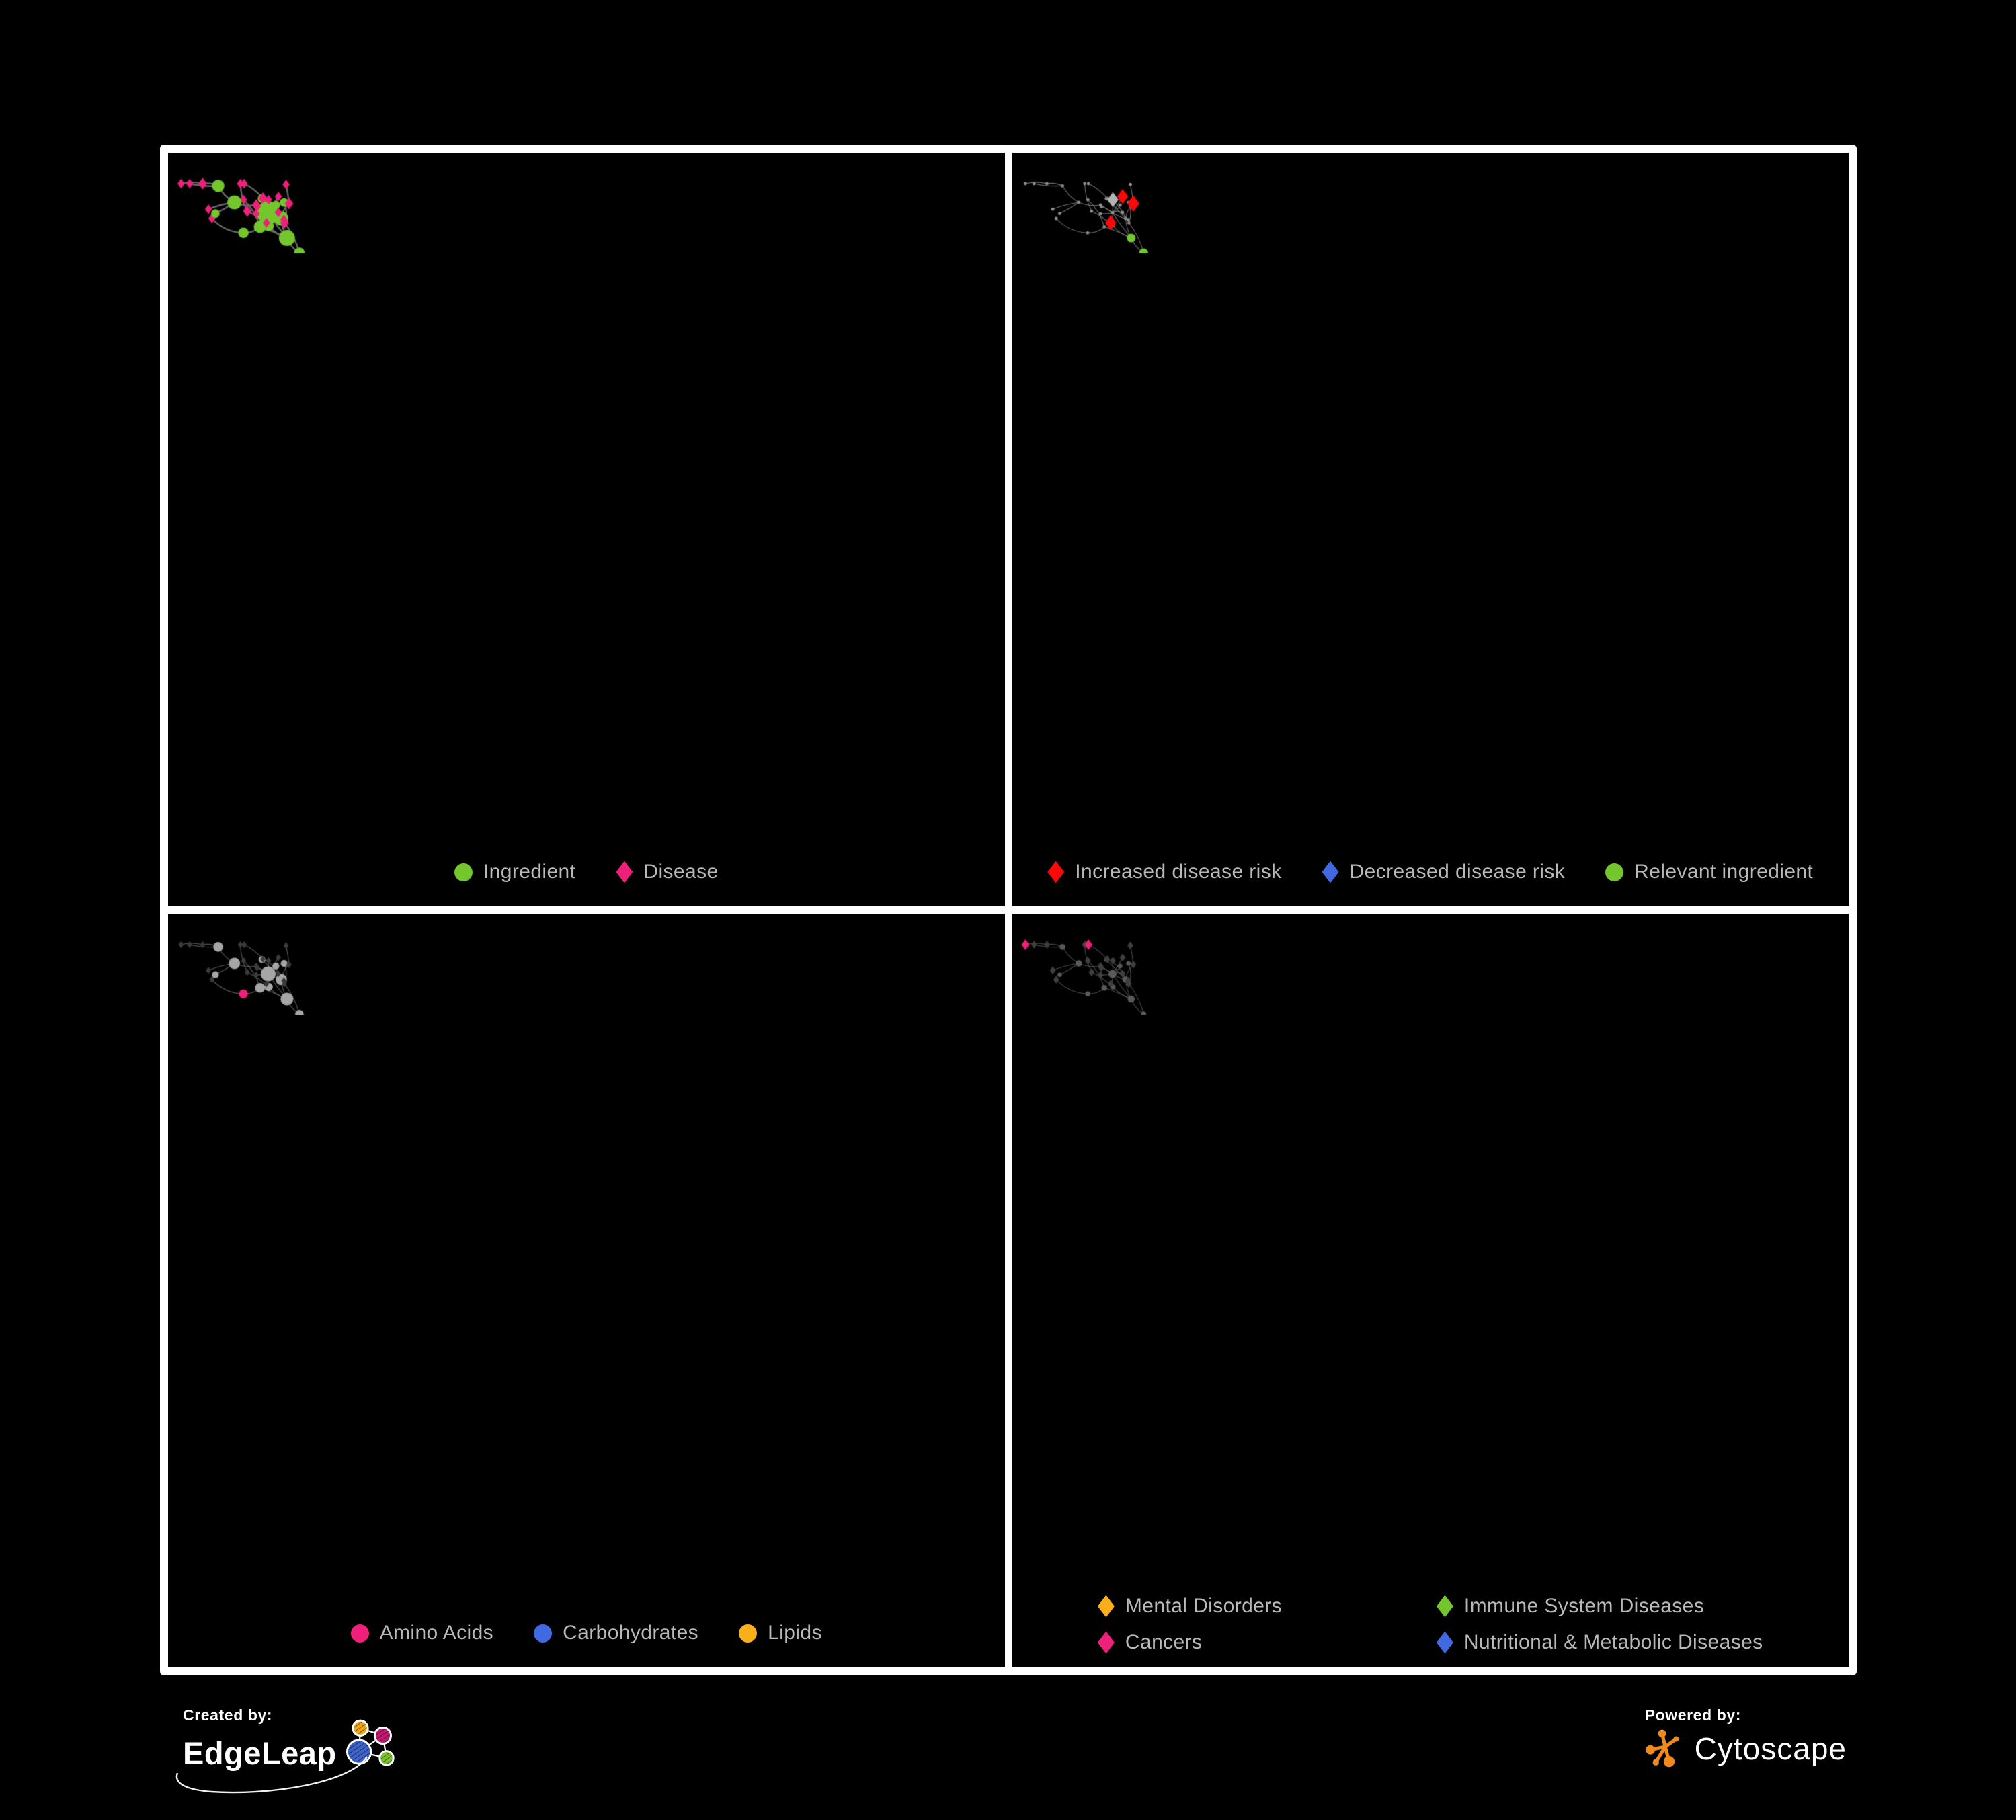  What do you see at coordinates (631, 1633) in the screenshot?
I see `legend-label: Carbohydrates` at bounding box center [631, 1633].